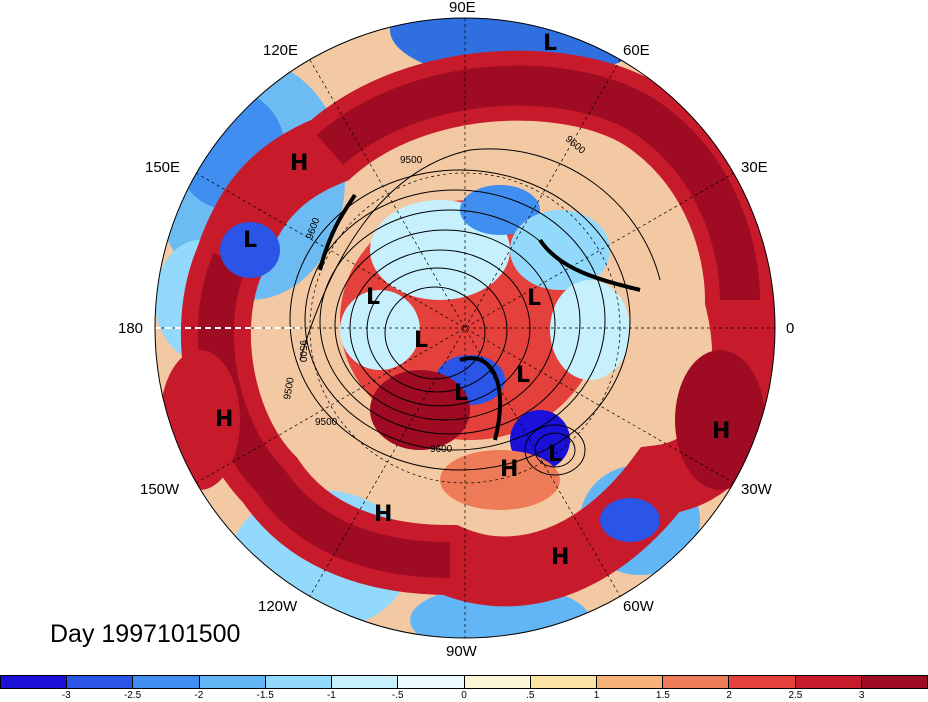 The width and height of the screenshot is (928, 702). I want to click on colorbar-tick-label: -2, so click(199, 695).